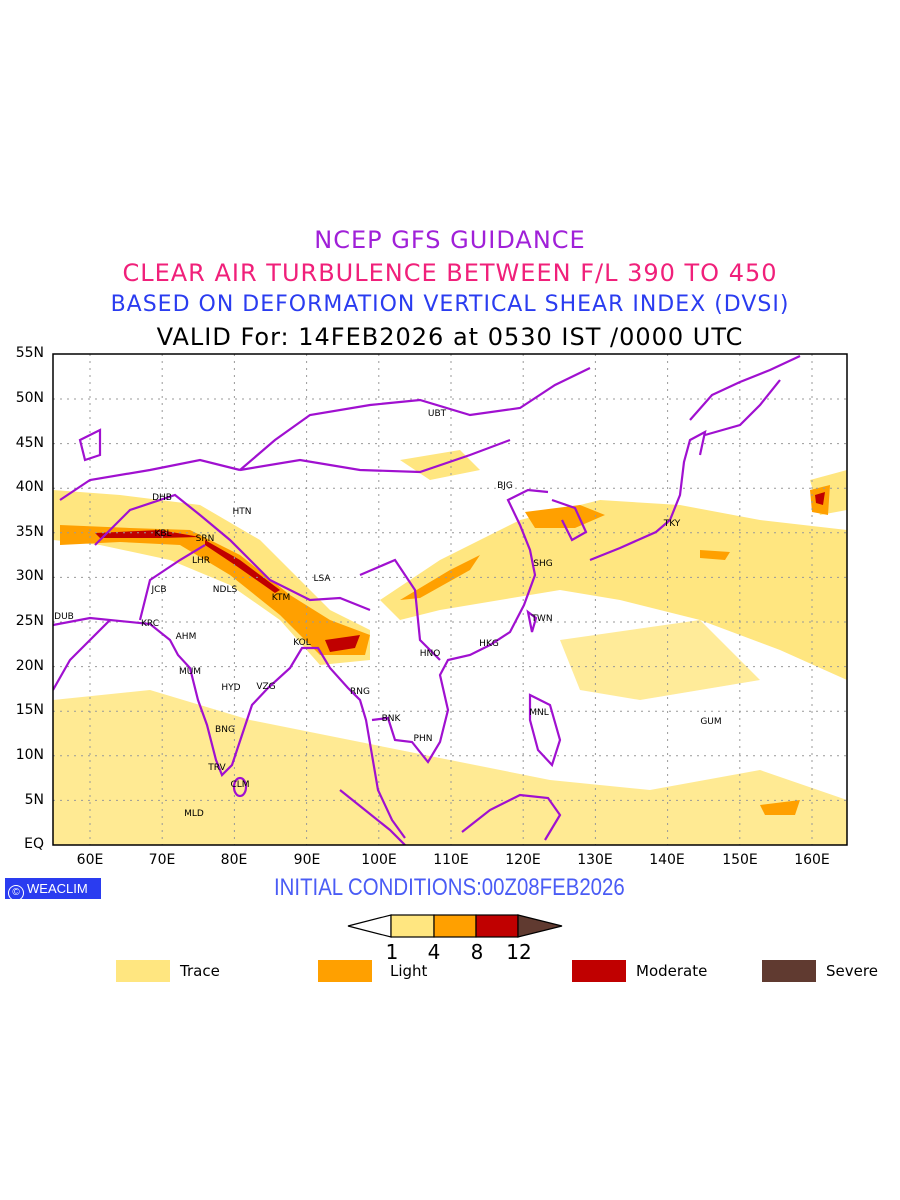 The height and width of the screenshot is (1200, 900). I want to click on city-label: AHM, so click(186, 637).